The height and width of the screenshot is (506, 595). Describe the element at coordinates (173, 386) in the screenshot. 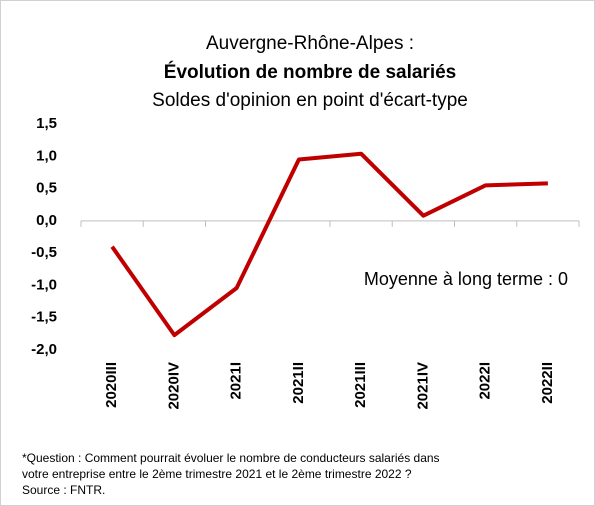

I see `x-tick-label: 2020IV` at that location.